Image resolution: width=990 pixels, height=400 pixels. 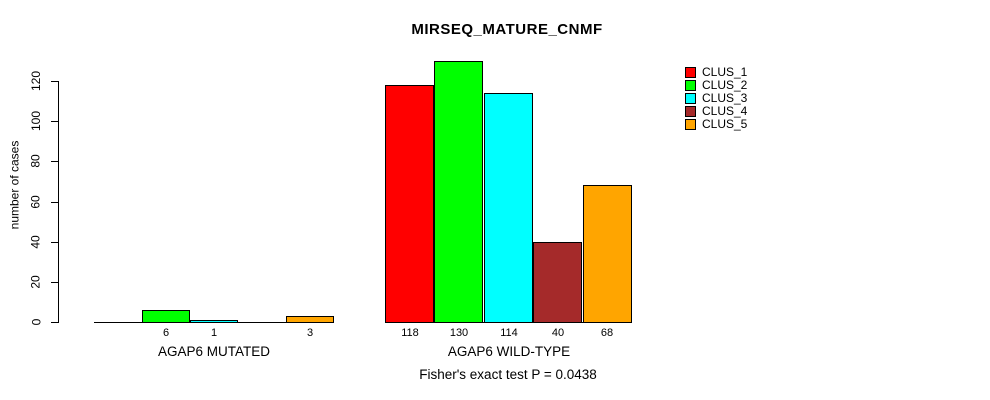 I want to click on y-tick-label-text: 80, so click(x=35, y=161).